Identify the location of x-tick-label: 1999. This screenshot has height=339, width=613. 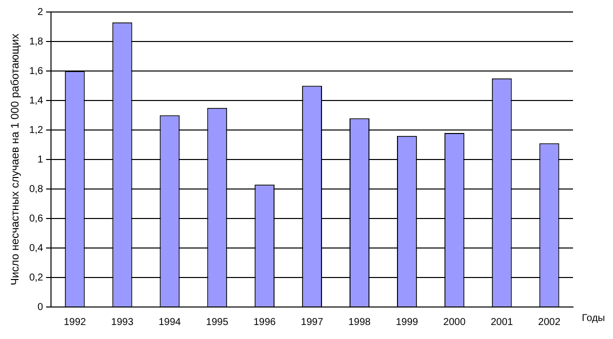
(407, 322).